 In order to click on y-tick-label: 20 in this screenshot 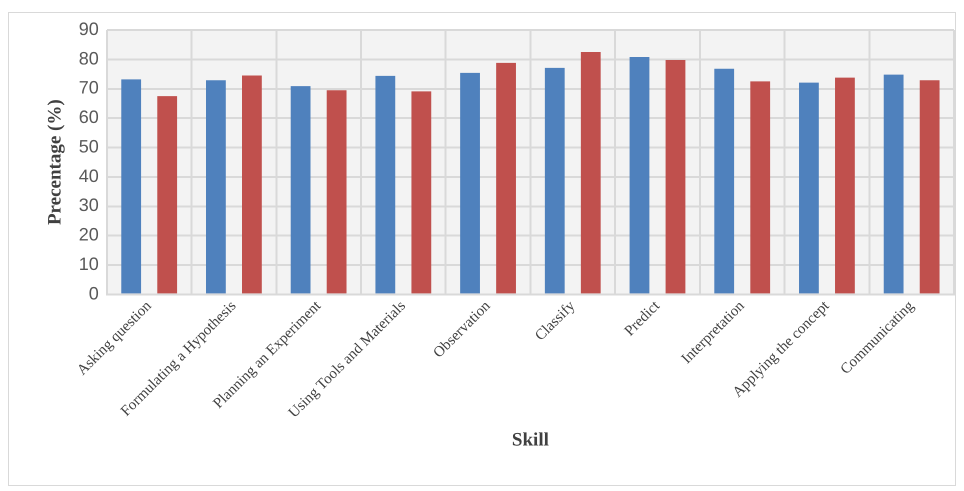, I will do `click(88, 234)`.